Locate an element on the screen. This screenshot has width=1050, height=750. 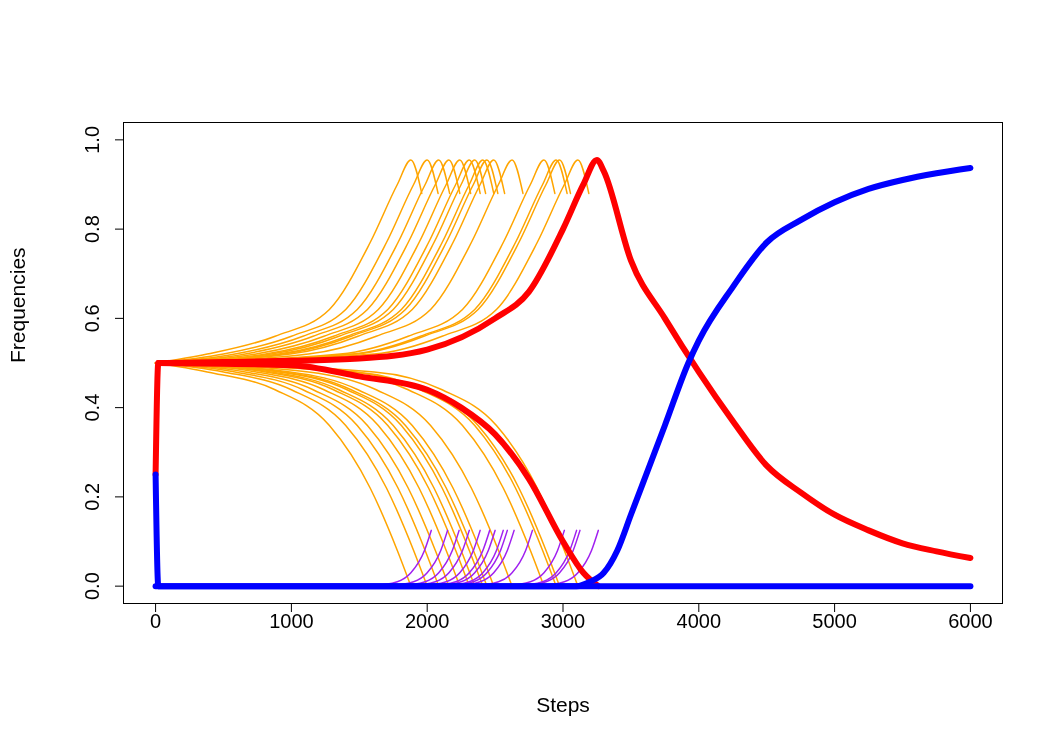
y-axis-title: Frequencies is located at coordinates (18, 305).